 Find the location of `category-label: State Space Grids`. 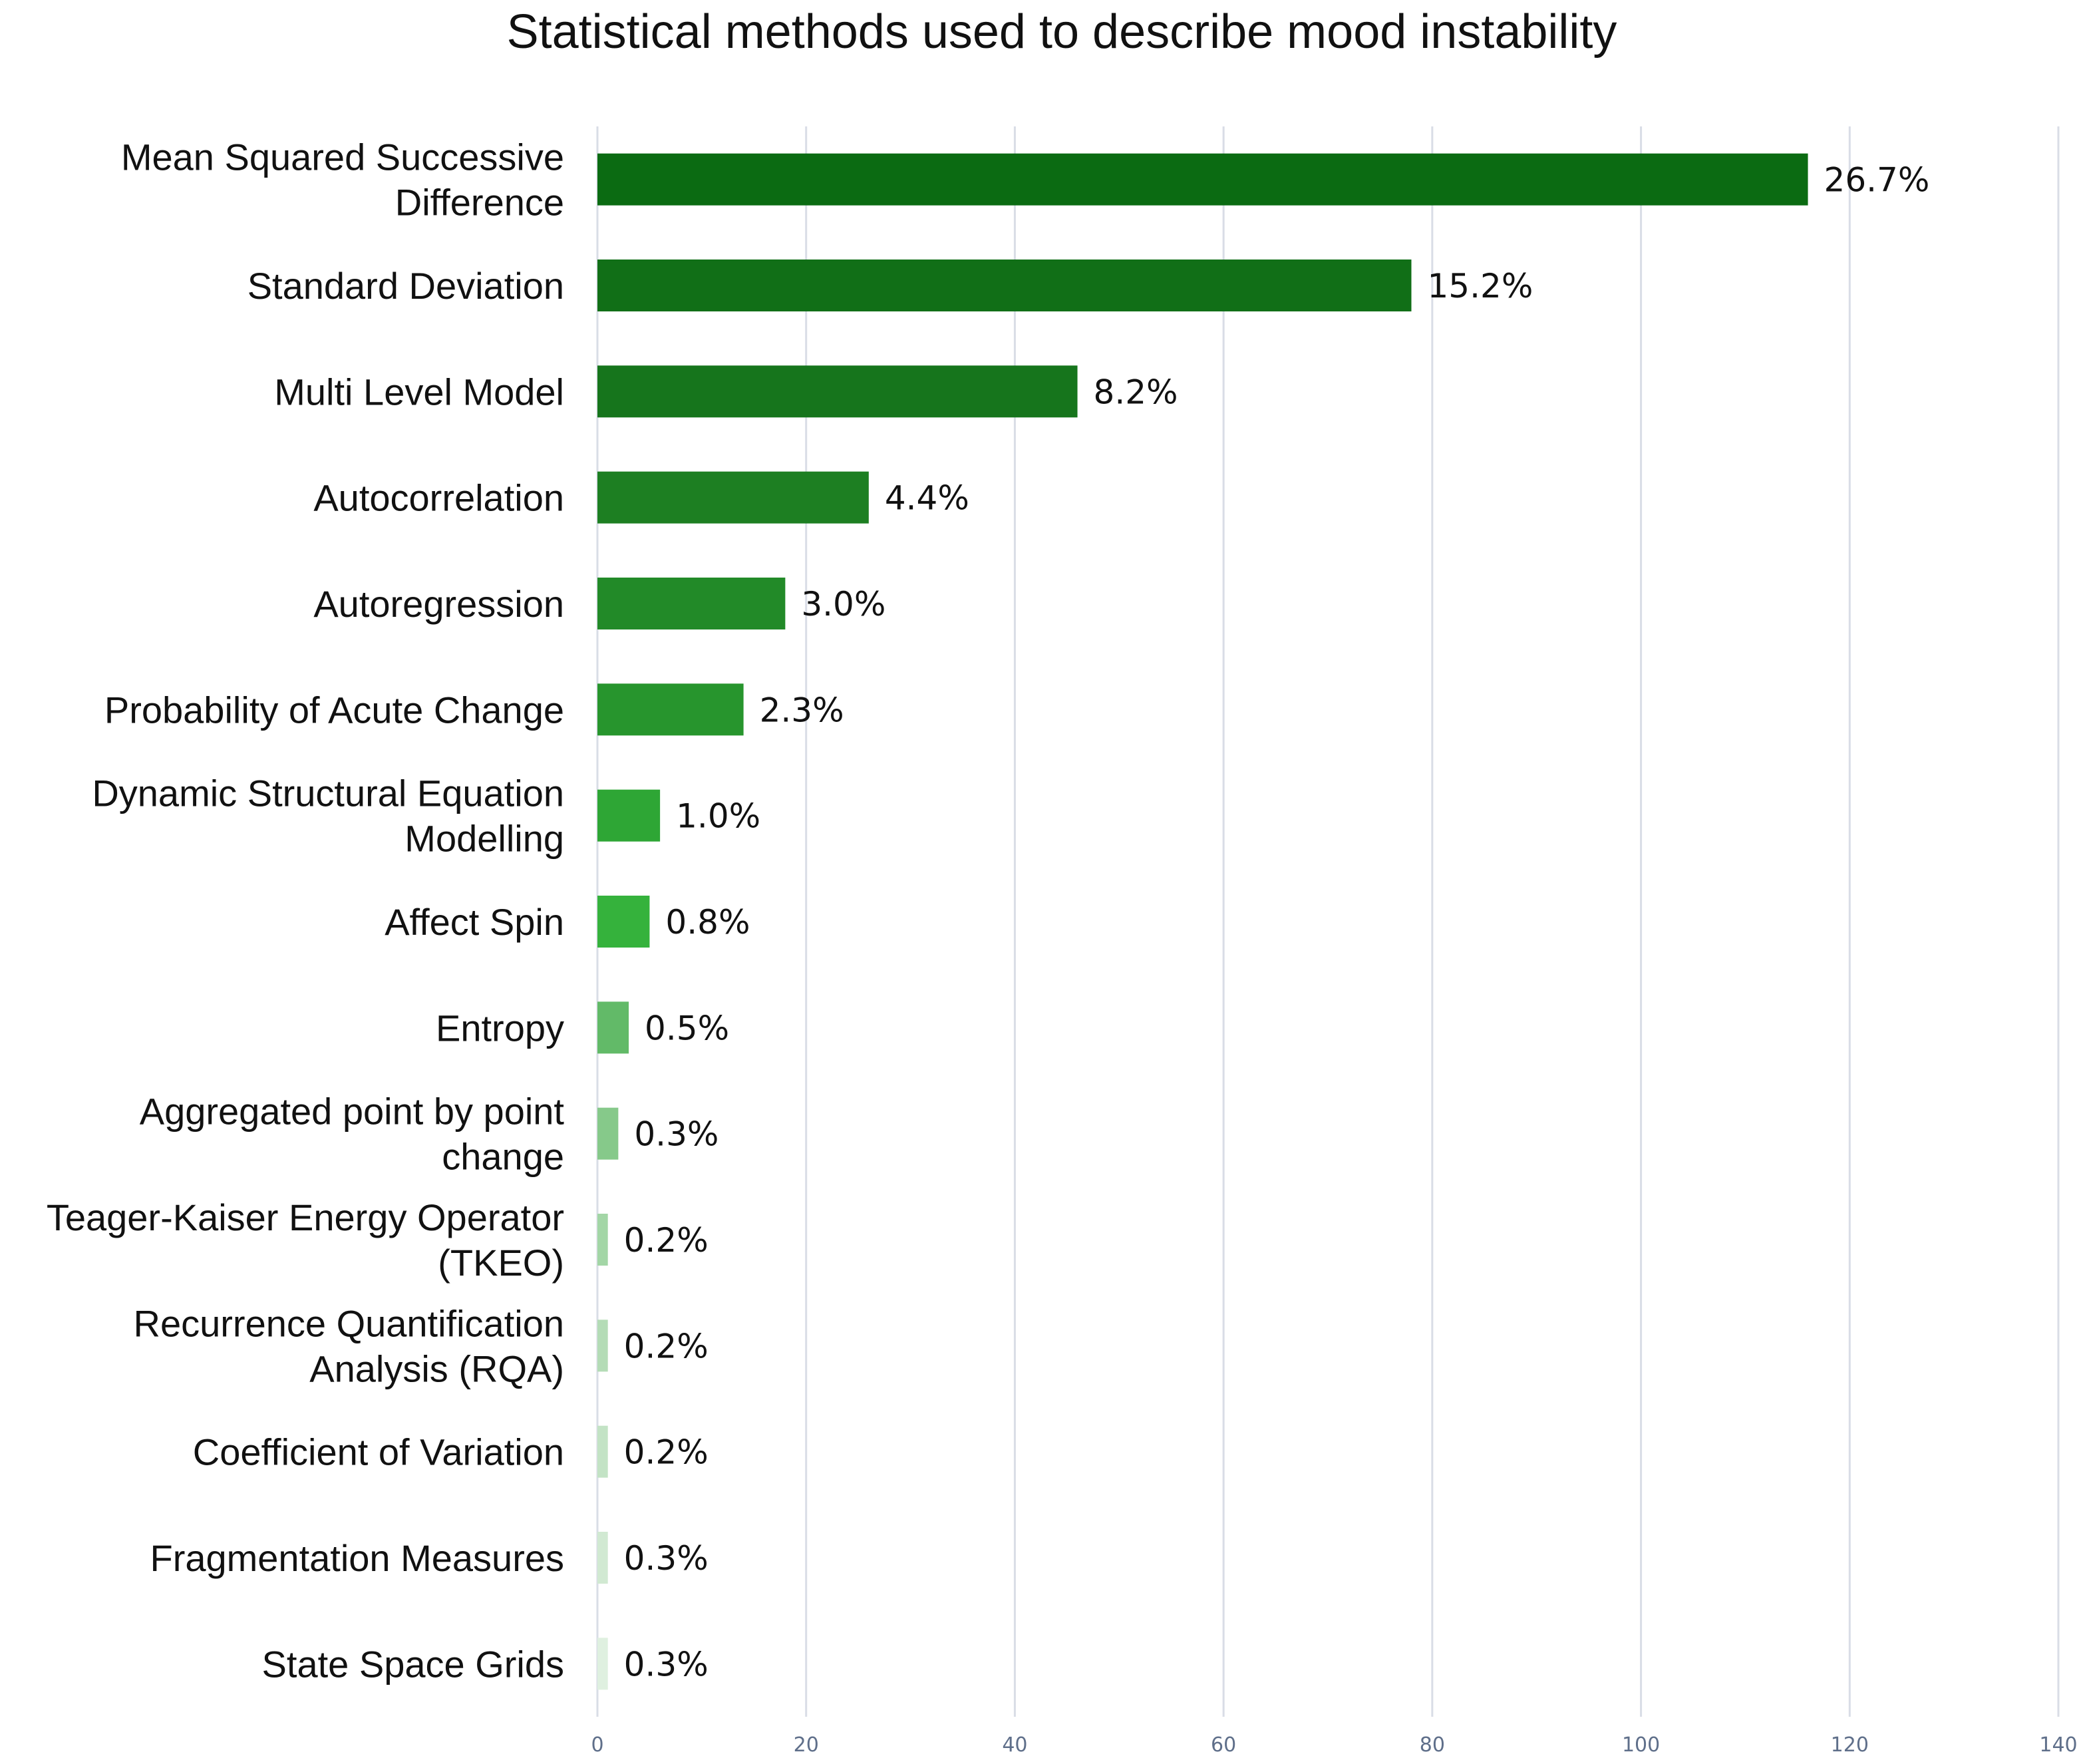

category-label: State Space Grids is located at coordinates (413, 1664).